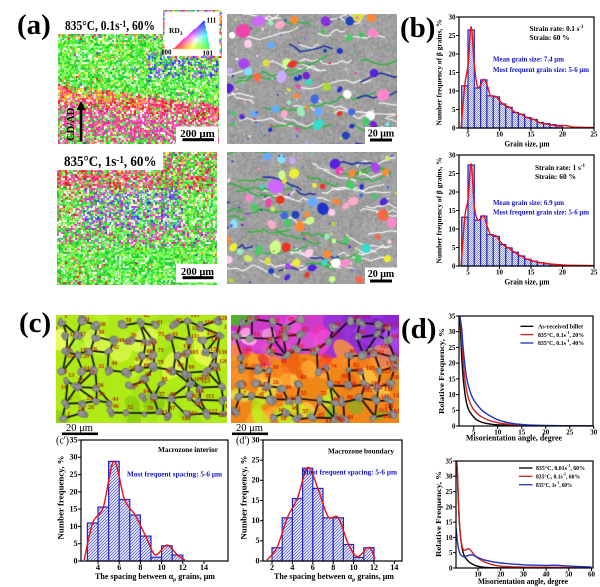 This screenshot has height=587, width=600. Describe the element at coordinates (592, 574) in the screenshot. I see `svg-text: 60` at that location.